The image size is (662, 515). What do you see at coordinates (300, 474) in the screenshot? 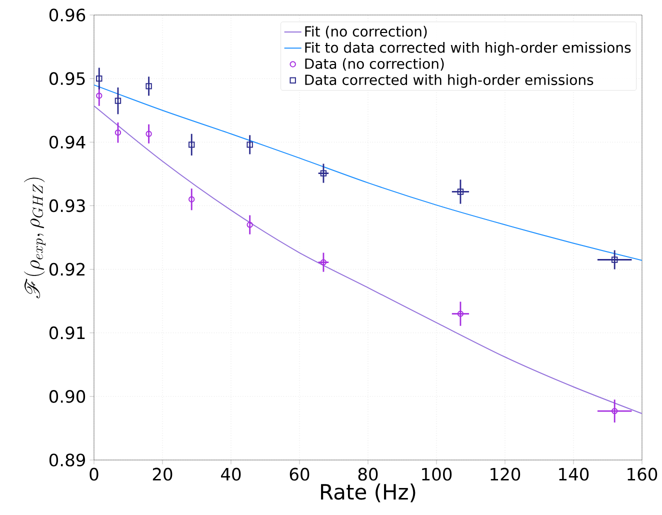
I see `x-tick-label: 60` at bounding box center [300, 474].